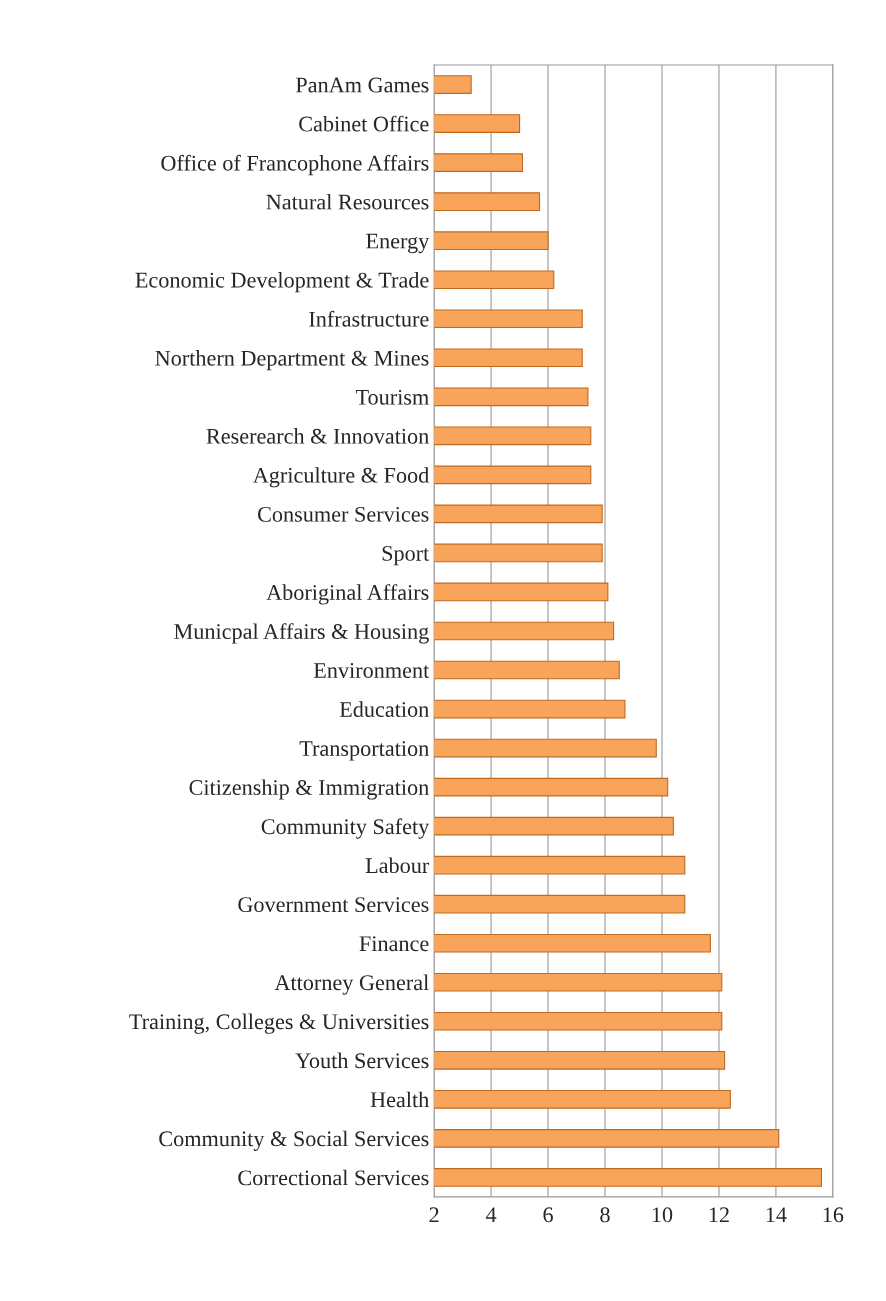  What do you see at coordinates (548, 1215) in the screenshot?
I see `x-tick-label: 6` at bounding box center [548, 1215].